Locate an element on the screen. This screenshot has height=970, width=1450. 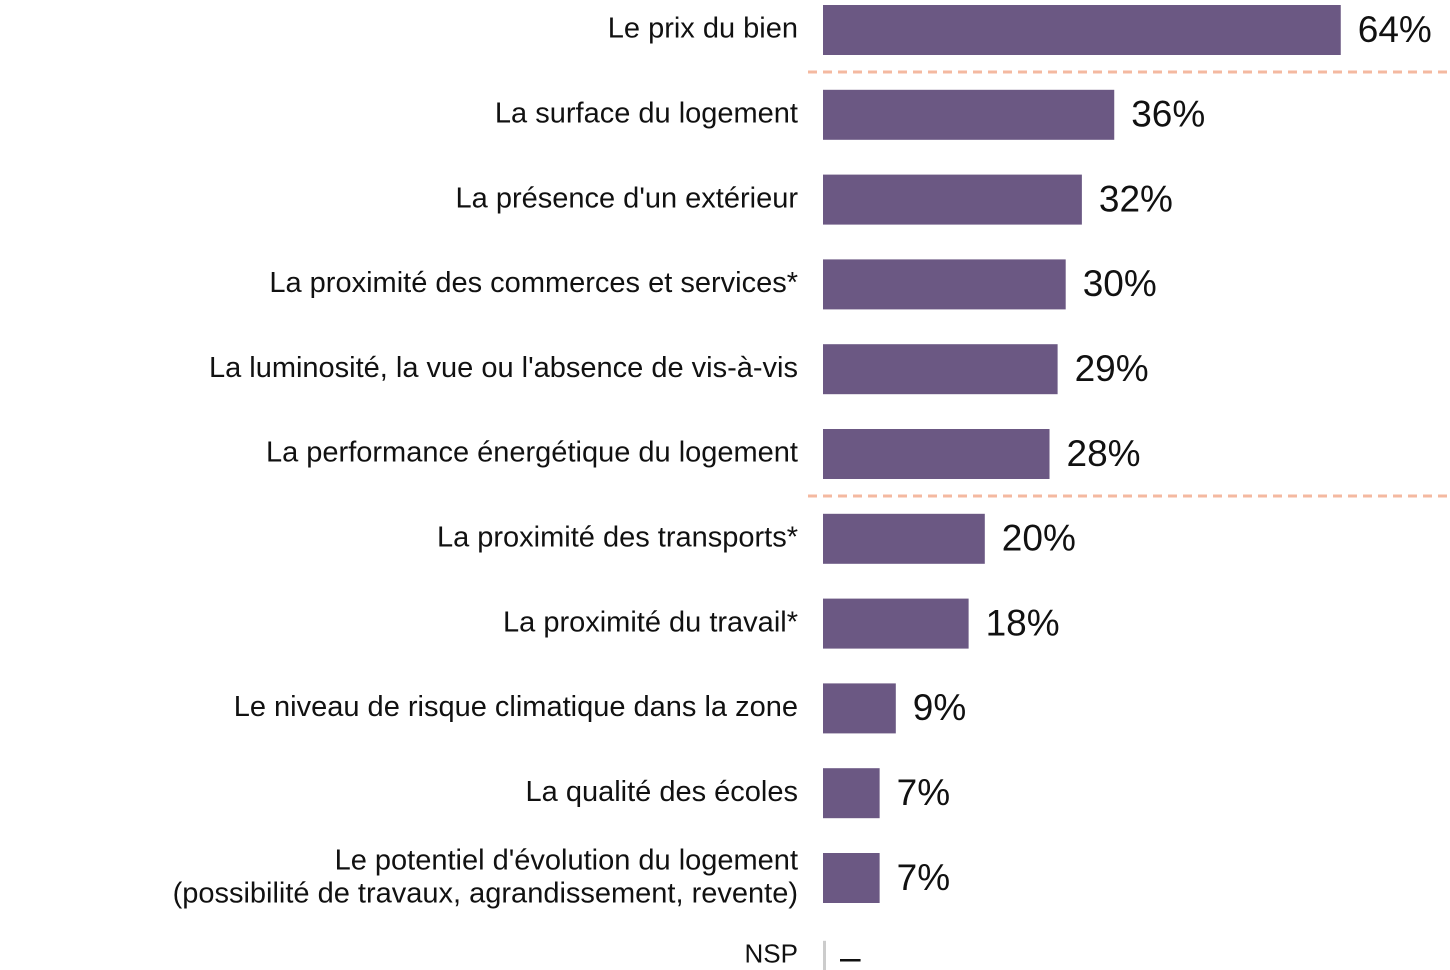
empty-marker is located at coordinates (824, 955).